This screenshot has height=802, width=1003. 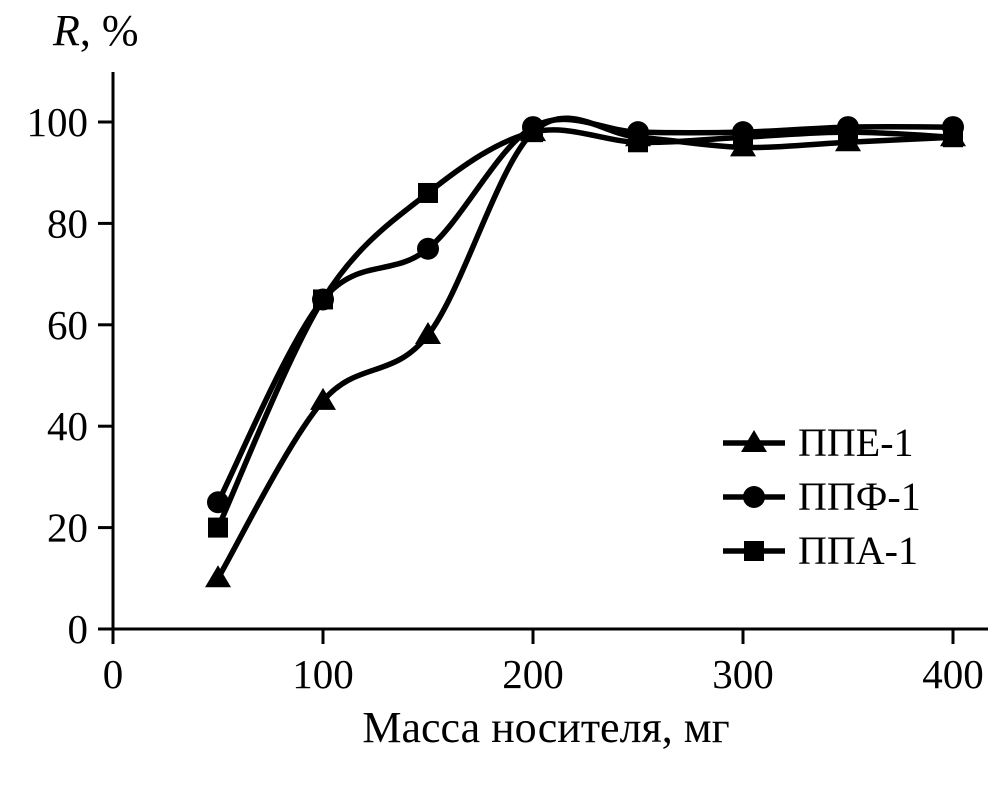 What do you see at coordinates (67, 528) in the screenshot?
I see `y-tick-label: 20` at bounding box center [67, 528].